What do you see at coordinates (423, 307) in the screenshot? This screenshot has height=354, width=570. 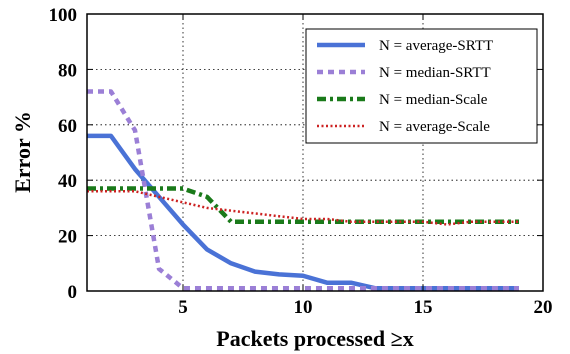 I see `x-tick-label: 15` at bounding box center [423, 307].